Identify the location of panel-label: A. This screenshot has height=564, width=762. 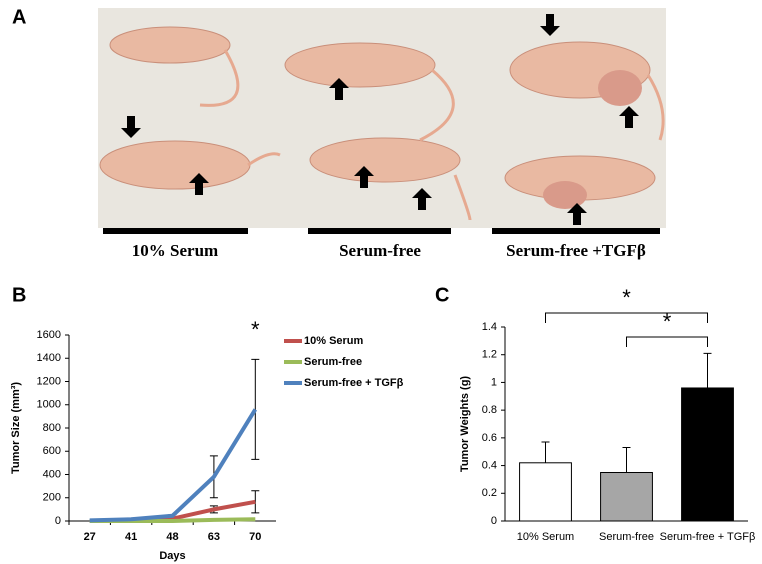
(19, 17).